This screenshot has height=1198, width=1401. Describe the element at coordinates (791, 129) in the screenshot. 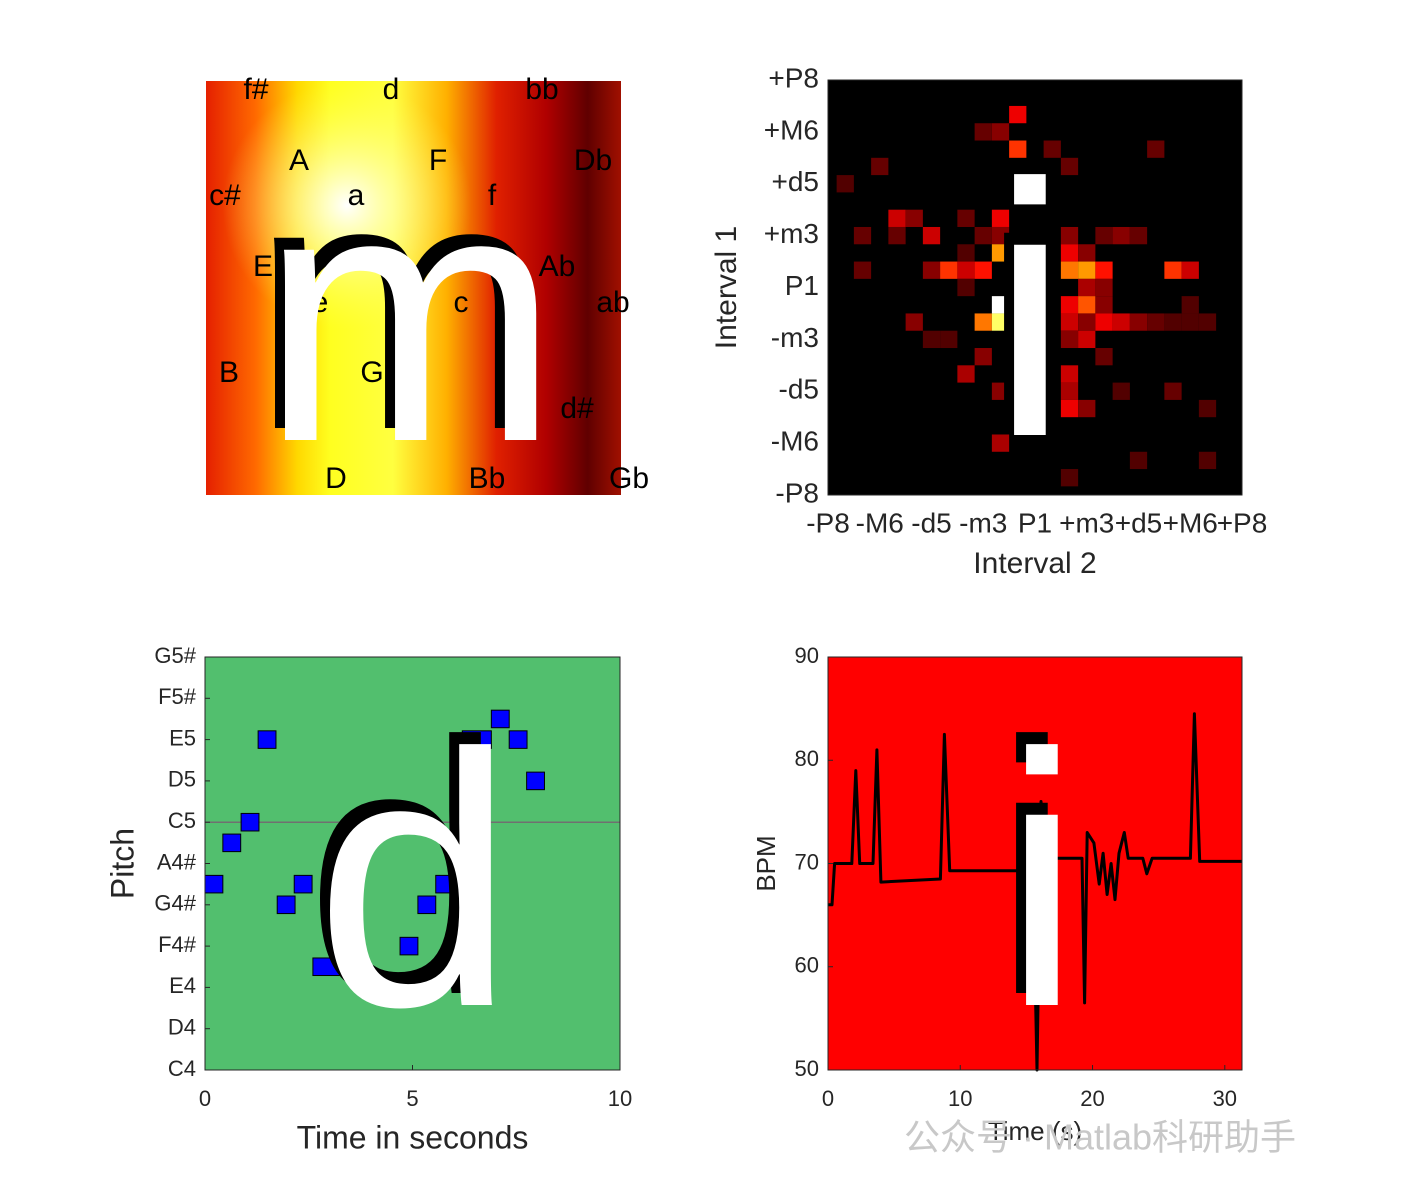

I see `y-tick-label: +M6` at that location.